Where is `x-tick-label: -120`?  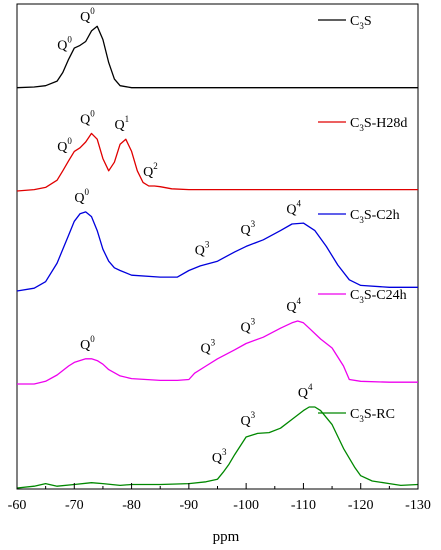 x-tick-label: -120 is located at coordinates (361, 505).